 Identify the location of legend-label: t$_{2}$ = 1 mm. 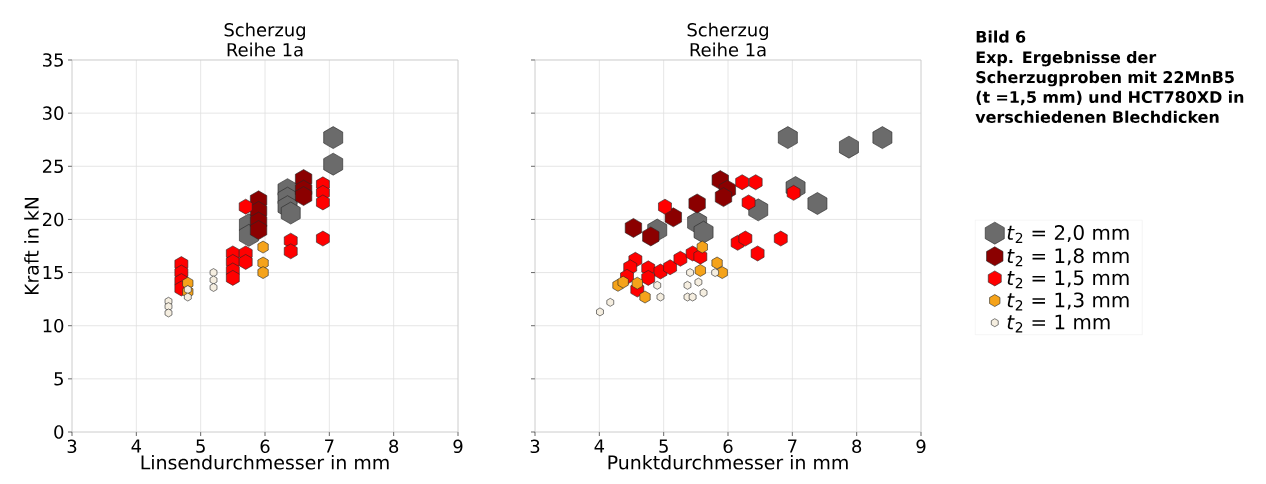
(1058, 323).